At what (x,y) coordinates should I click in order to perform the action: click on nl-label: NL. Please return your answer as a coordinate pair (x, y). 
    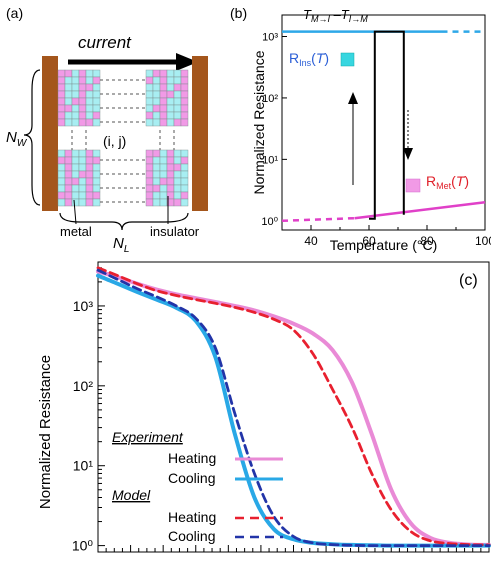
    Looking at the image, I should click on (121, 245).